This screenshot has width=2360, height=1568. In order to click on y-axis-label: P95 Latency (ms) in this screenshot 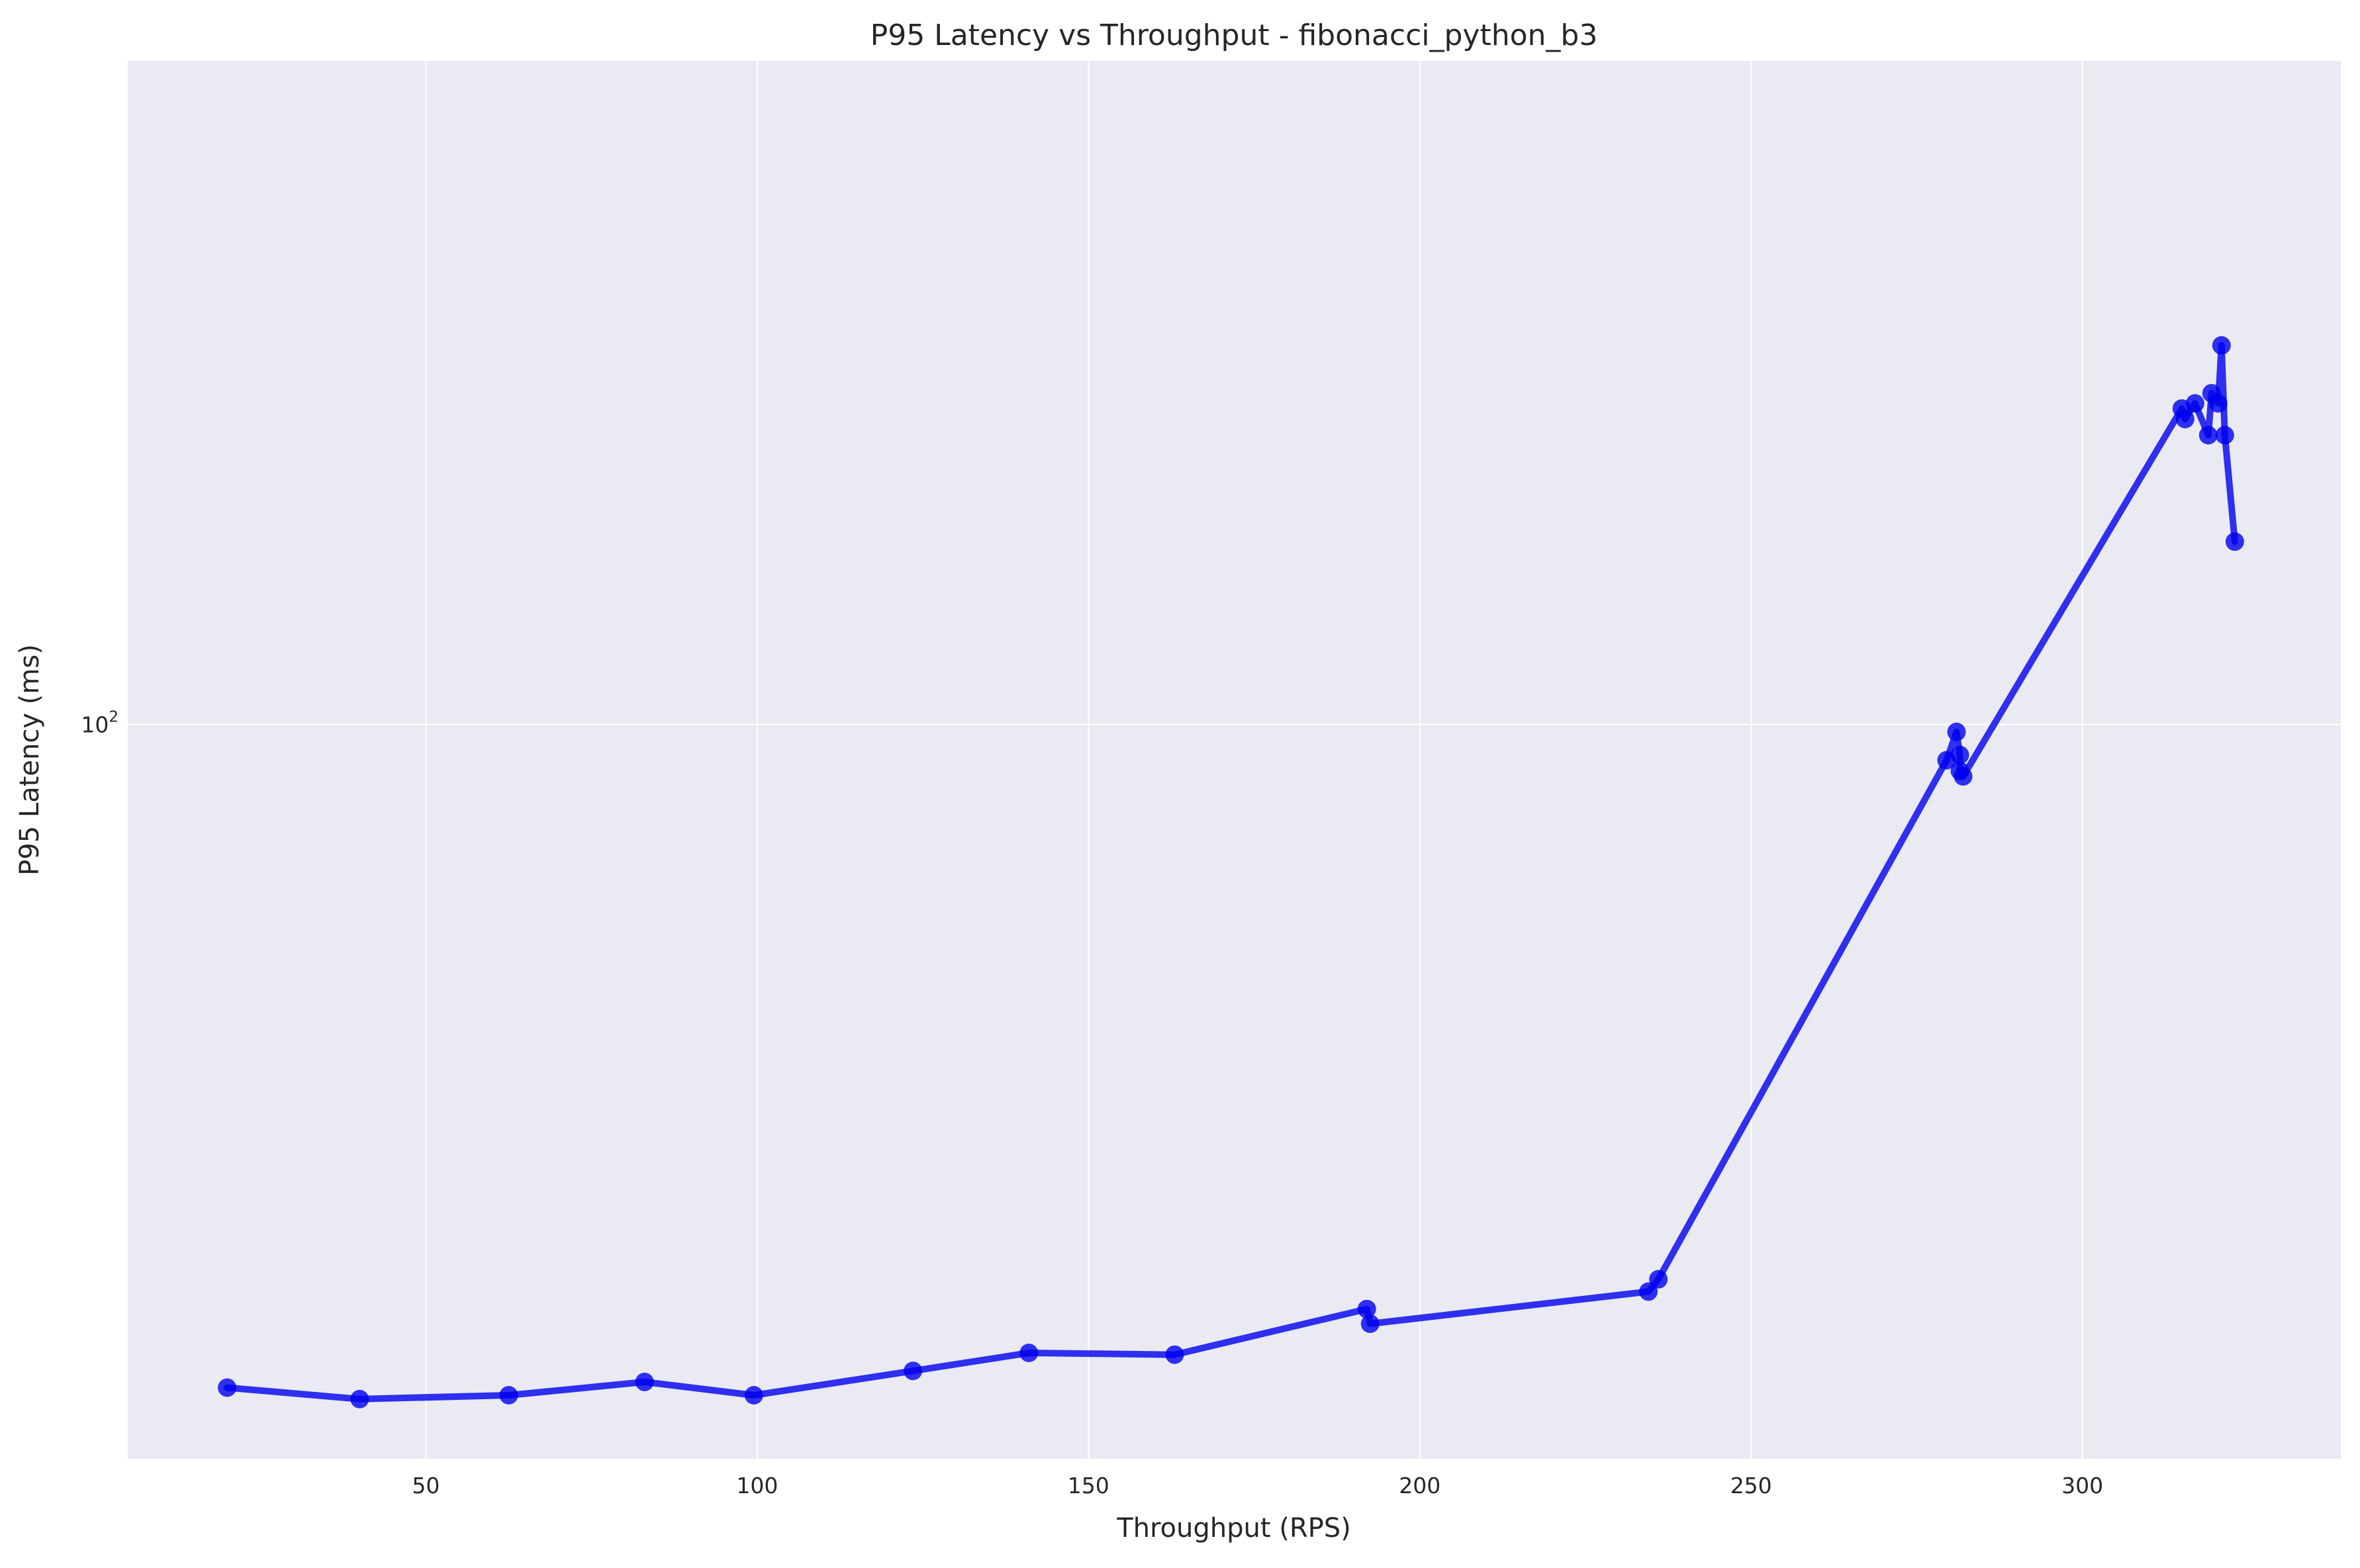, I will do `click(30, 760)`.